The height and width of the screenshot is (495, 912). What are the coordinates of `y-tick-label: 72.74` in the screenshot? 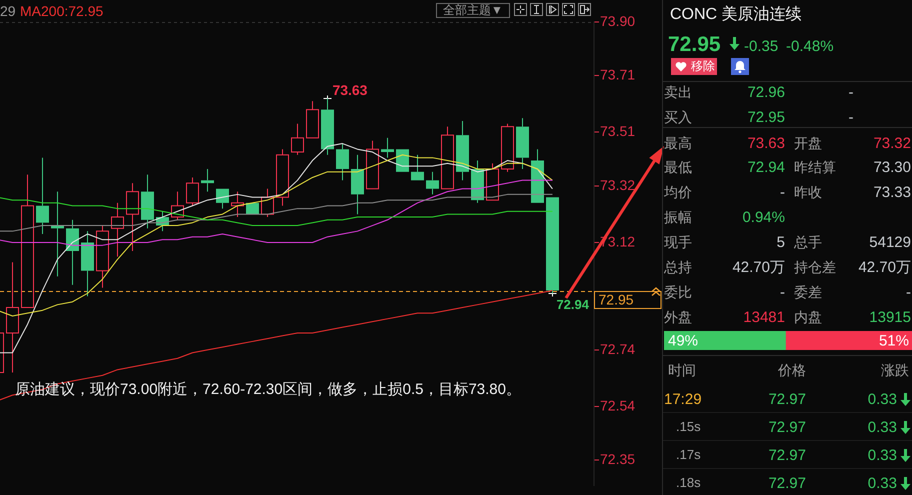 It's located at (618, 348).